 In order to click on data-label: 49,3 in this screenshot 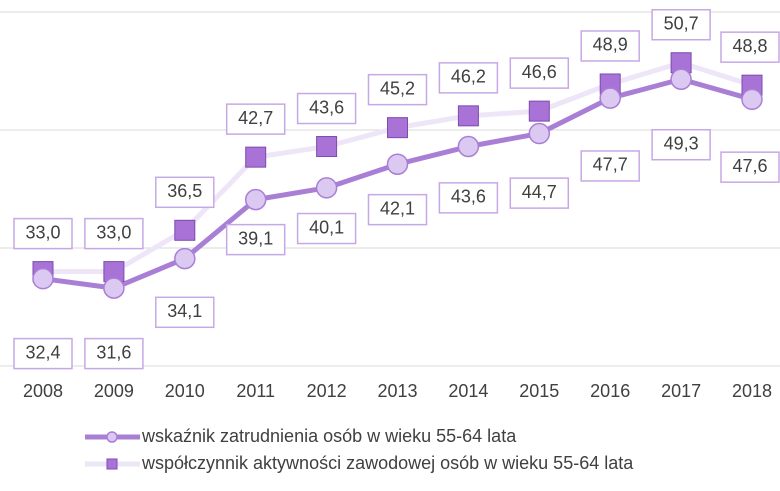, I will do `click(681, 143)`.